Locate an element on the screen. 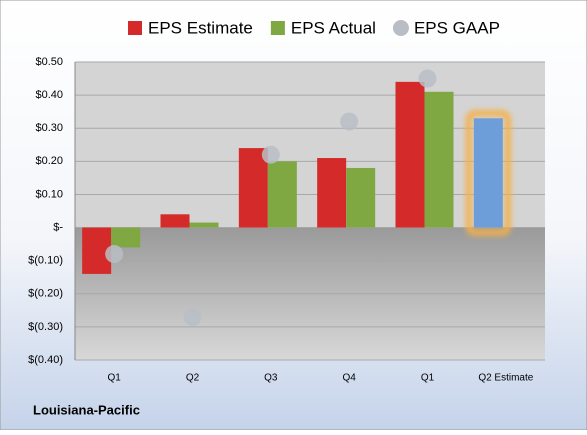 The height and width of the screenshot is (435, 587). x-tick-label: Q2 is located at coordinates (193, 378).